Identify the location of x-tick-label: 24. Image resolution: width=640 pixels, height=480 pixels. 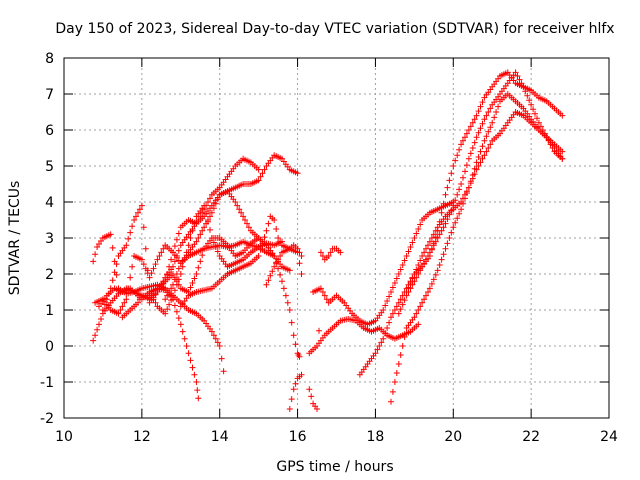
(609, 437).